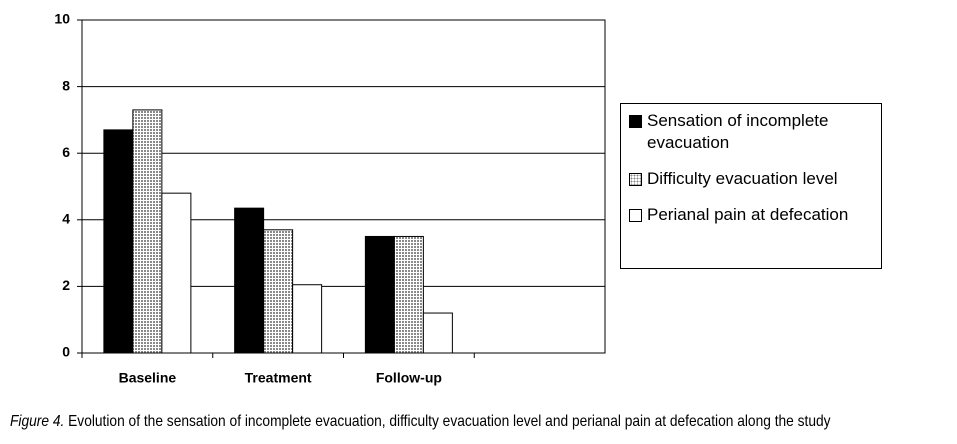  I want to click on legend-item: Perianal pain at defecation, so click(751, 215).